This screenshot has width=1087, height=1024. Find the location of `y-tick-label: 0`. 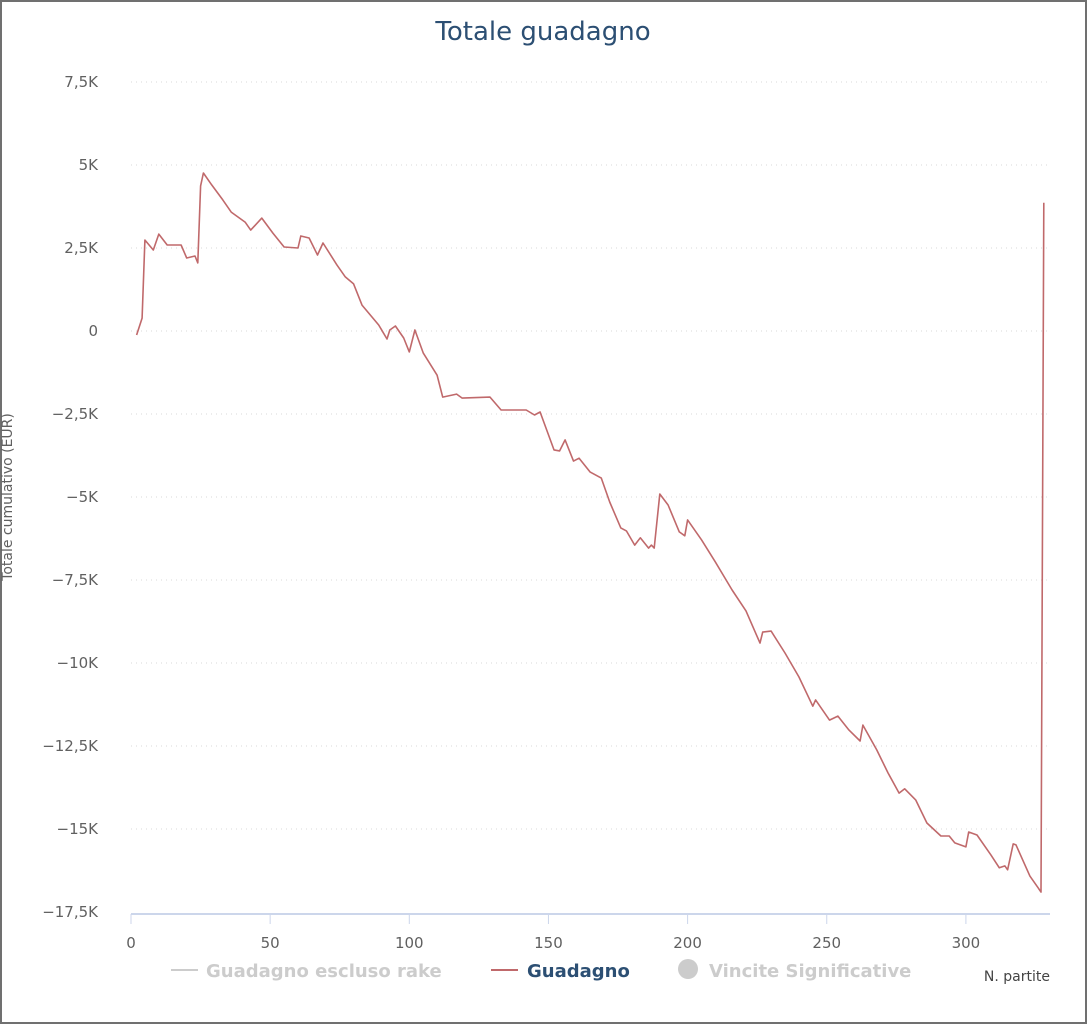

y-tick-label: 0 is located at coordinates (93, 331).